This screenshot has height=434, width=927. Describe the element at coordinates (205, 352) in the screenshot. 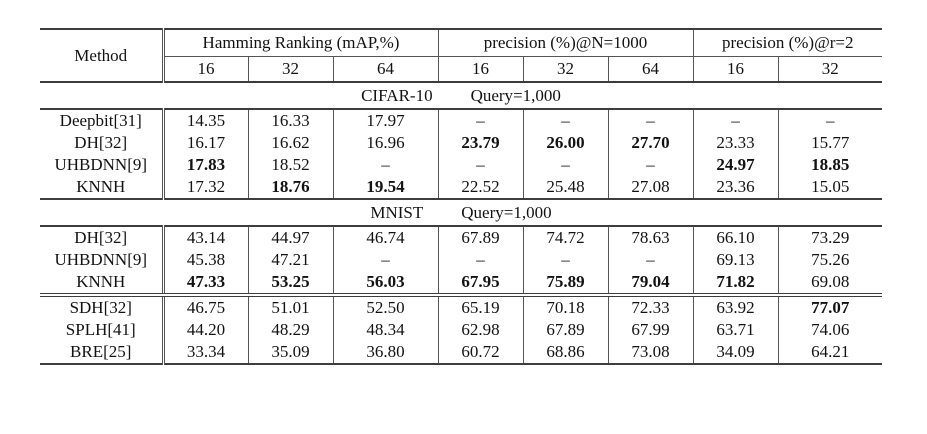

I see `value-cell: 33.34` at that location.